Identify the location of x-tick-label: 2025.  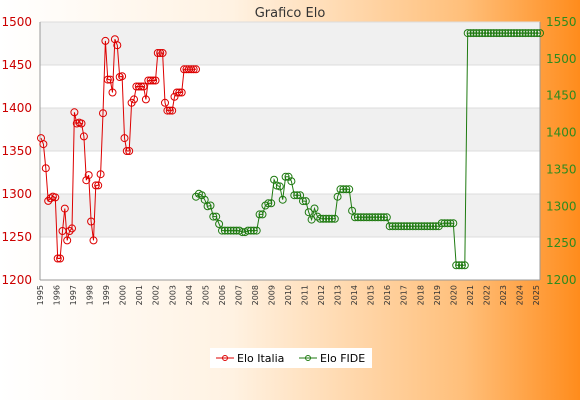
(536, 295).